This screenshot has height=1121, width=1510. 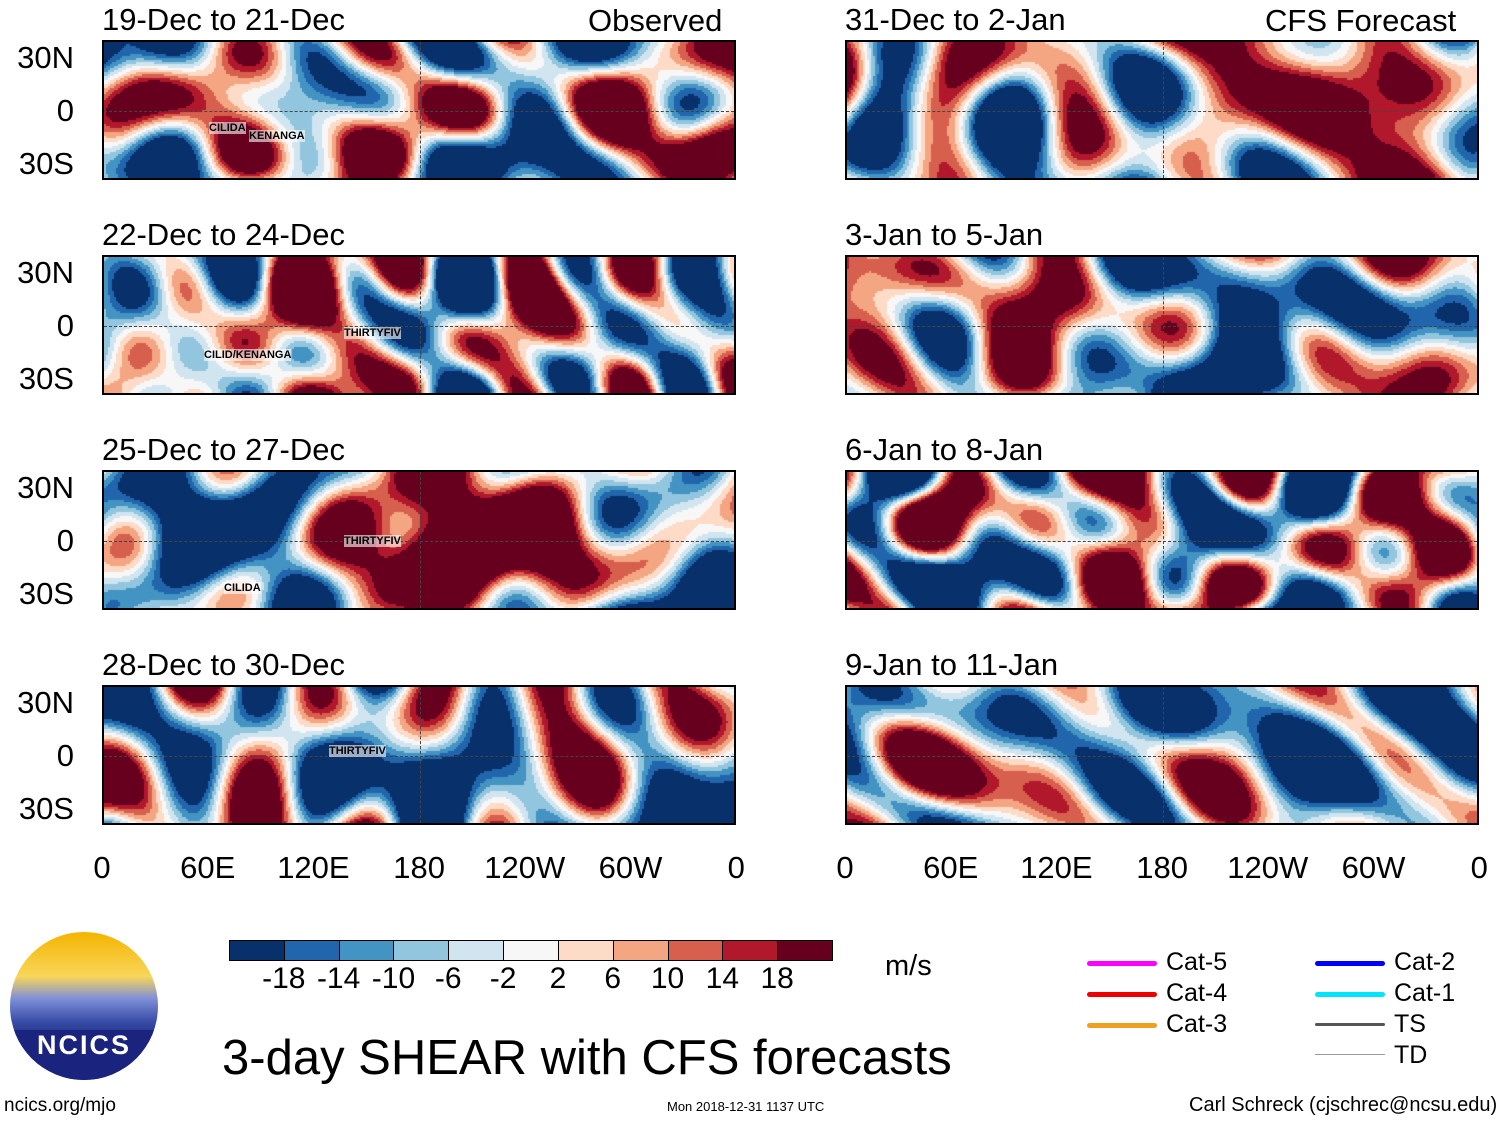 What do you see at coordinates (944, 234) in the screenshot?
I see `panel-title: 3-Jan to 5-Jan` at bounding box center [944, 234].